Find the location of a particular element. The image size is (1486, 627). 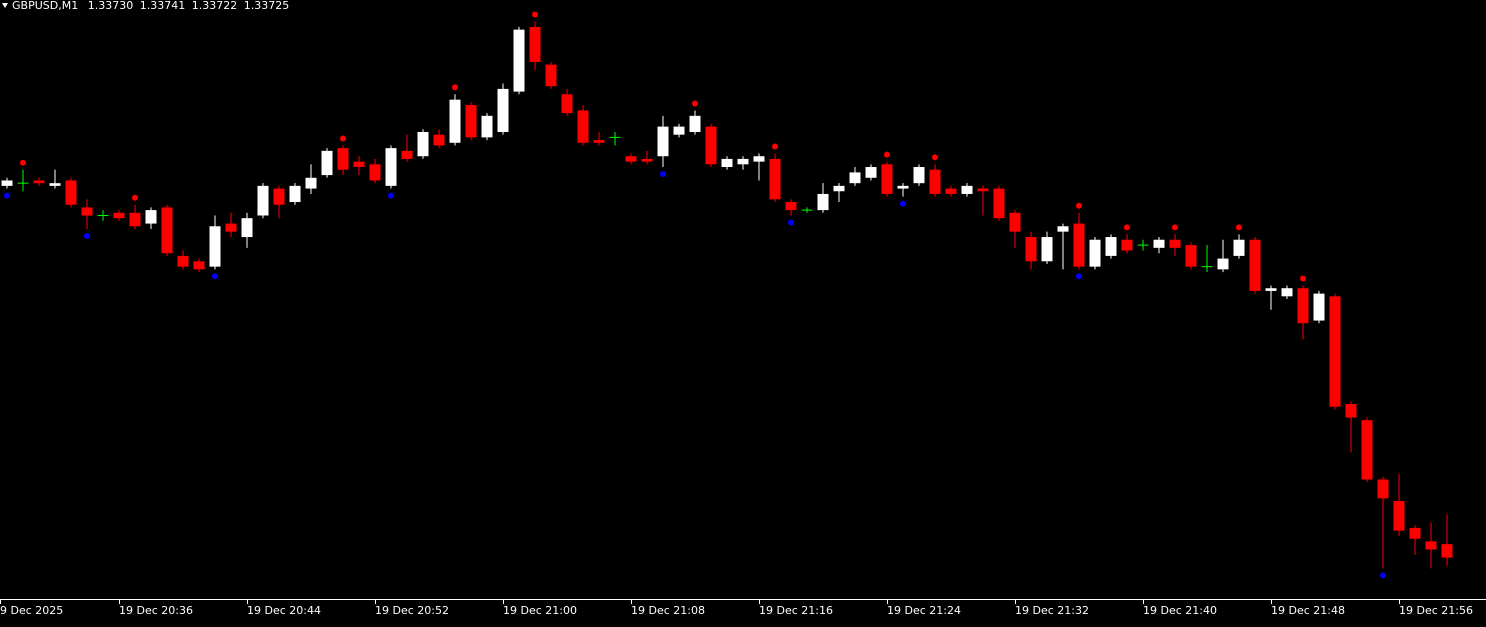

menu-arrow is located at coordinates (5, 5).